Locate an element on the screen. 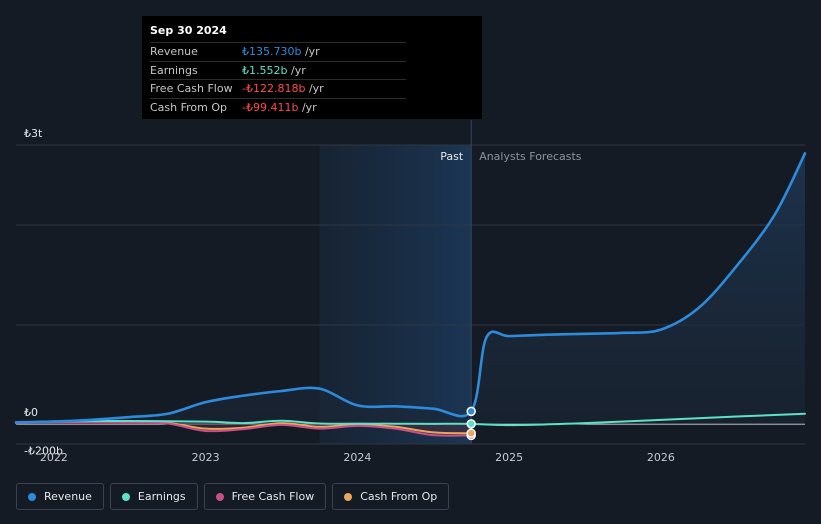 The width and height of the screenshot is (821, 524). tooltip-row-earnings: Earnings ₺1.552b /yr is located at coordinates (278, 70).